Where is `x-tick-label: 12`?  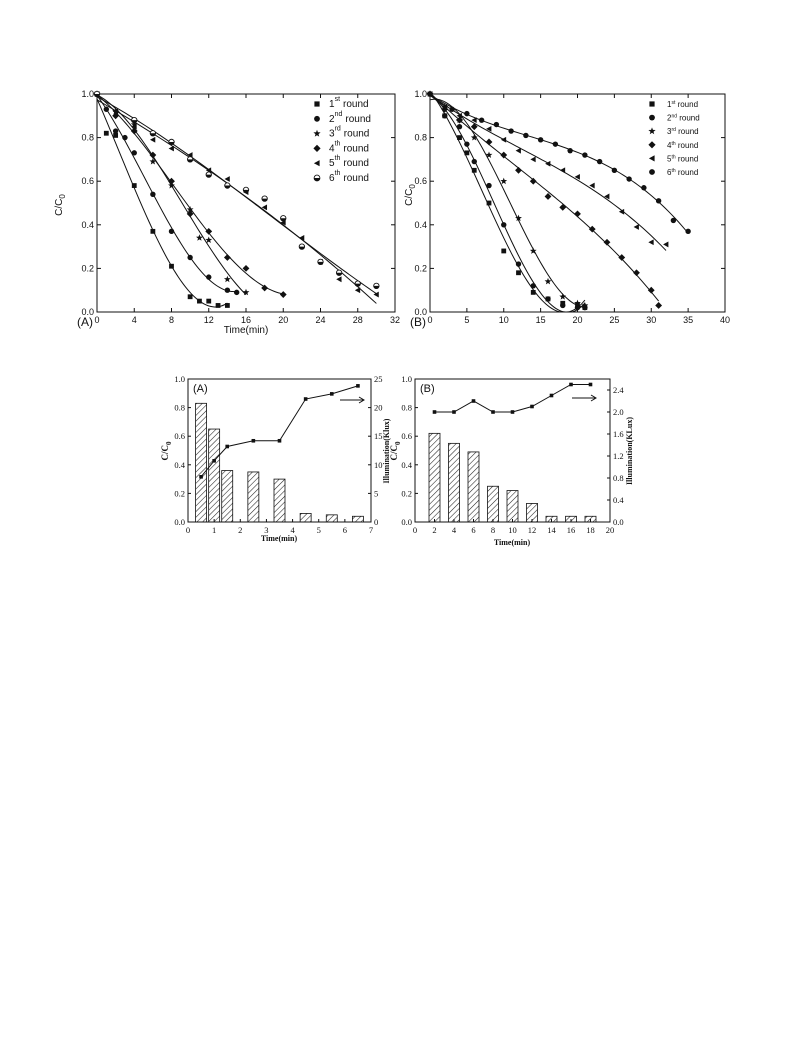 x-tick-label: 12 is located at coordinates (532, 530).